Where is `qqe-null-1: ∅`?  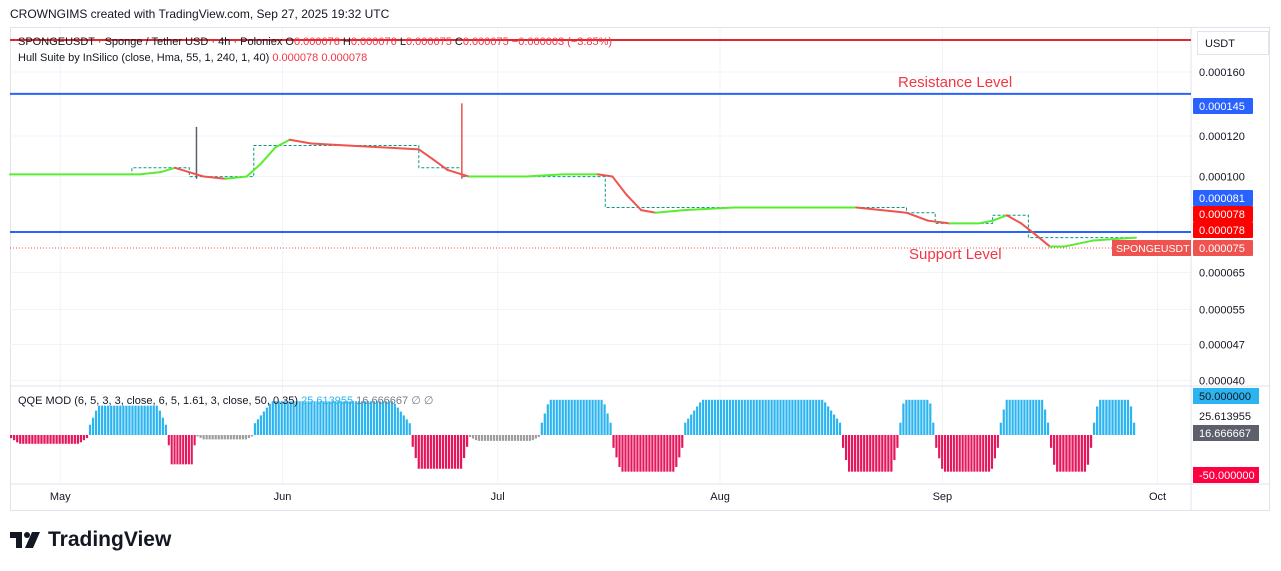
qqe-null-1: ∅ is located at coordinates (416, 401).